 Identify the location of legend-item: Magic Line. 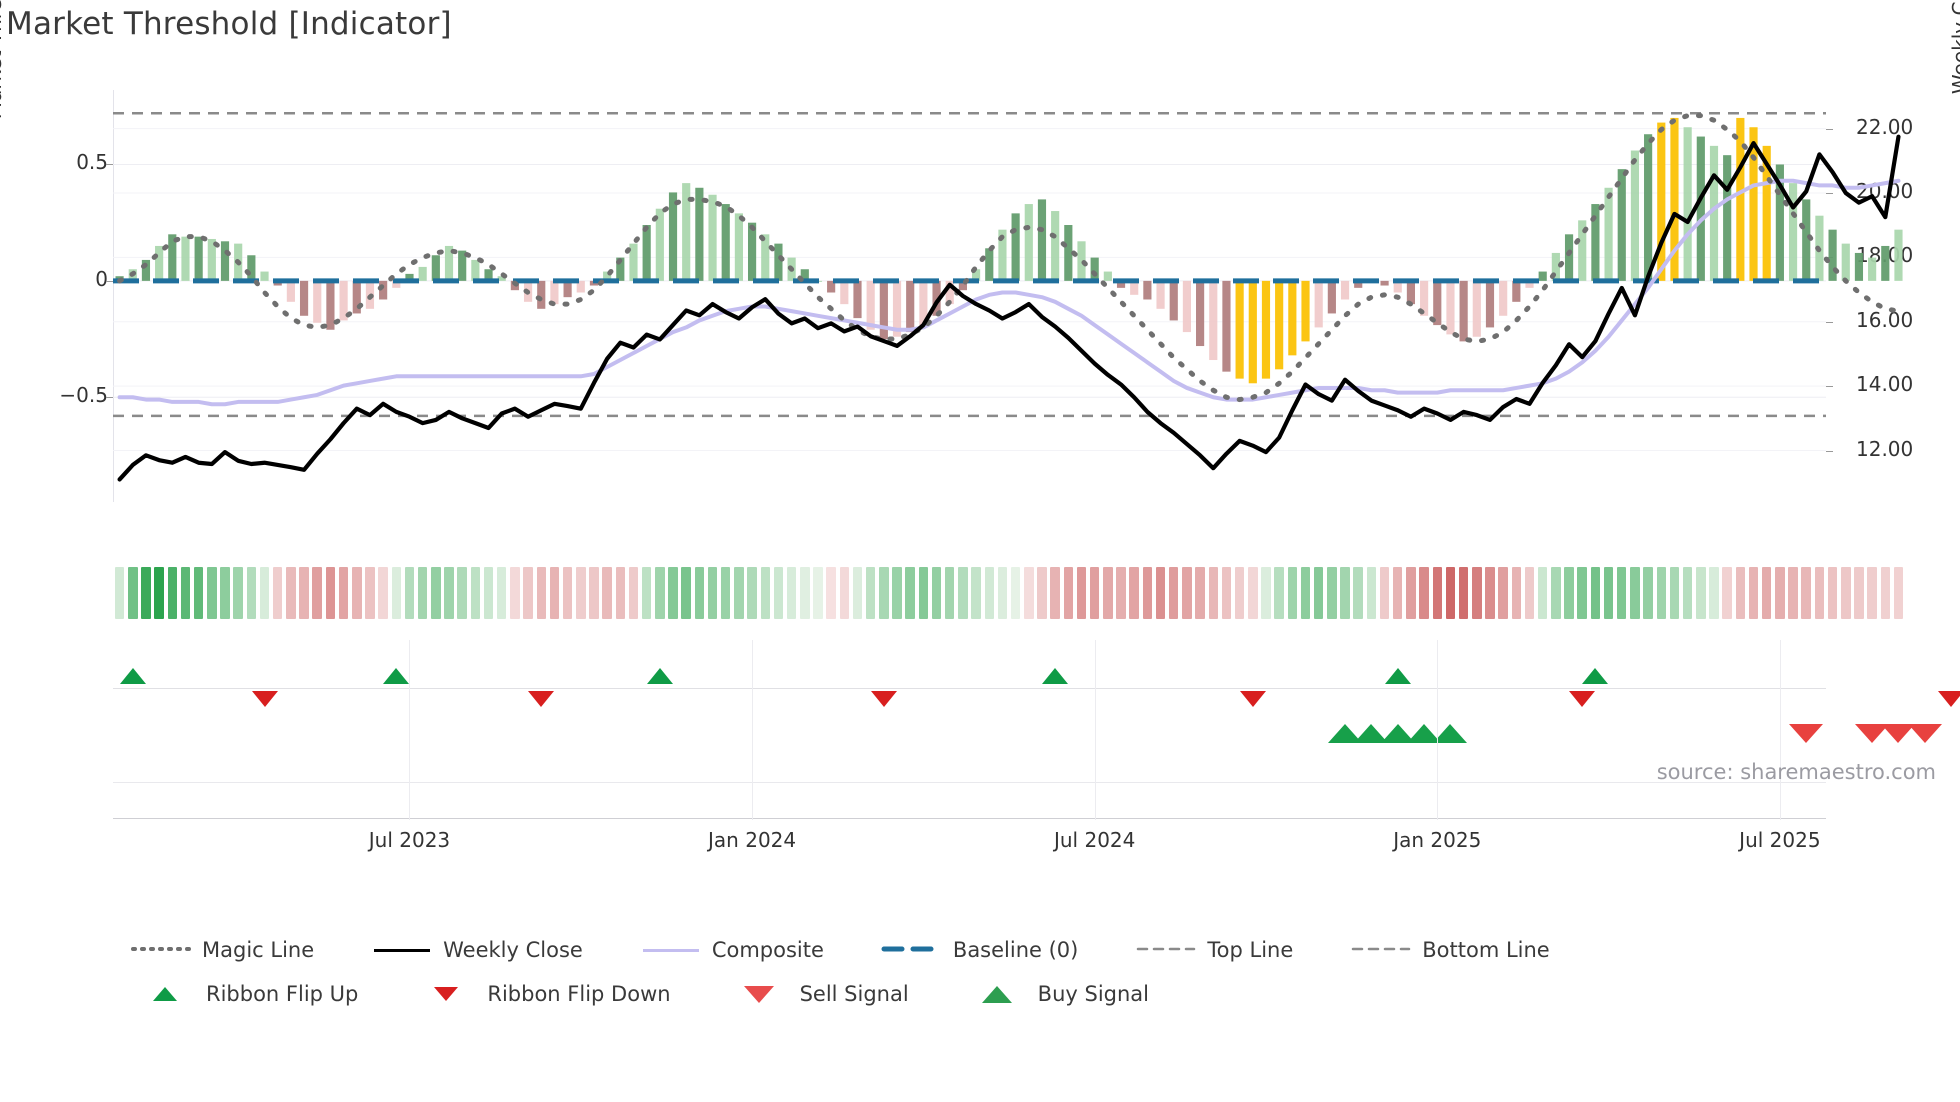
(222, 950).